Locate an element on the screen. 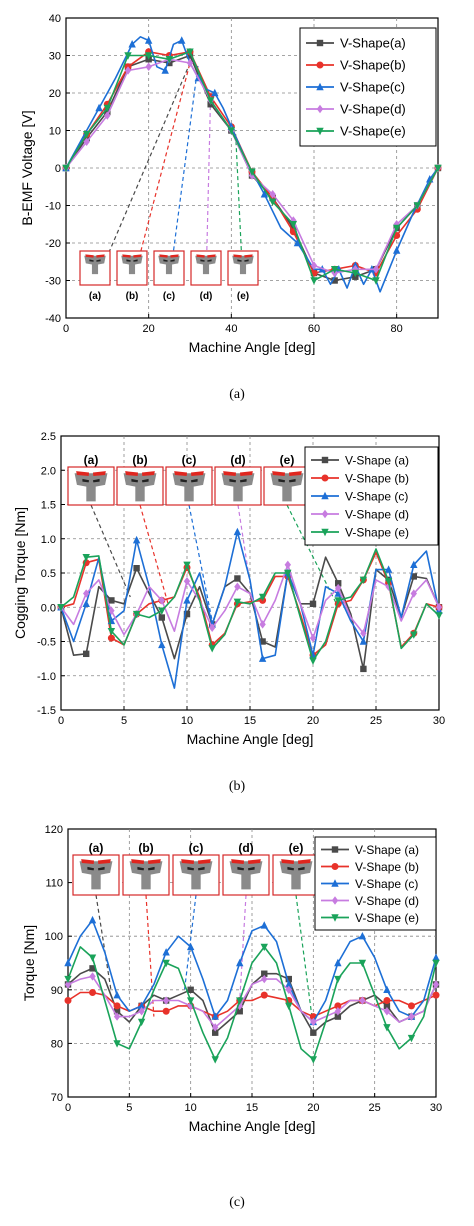  y-tick-label: -20 is located at coordinates (53, 244).